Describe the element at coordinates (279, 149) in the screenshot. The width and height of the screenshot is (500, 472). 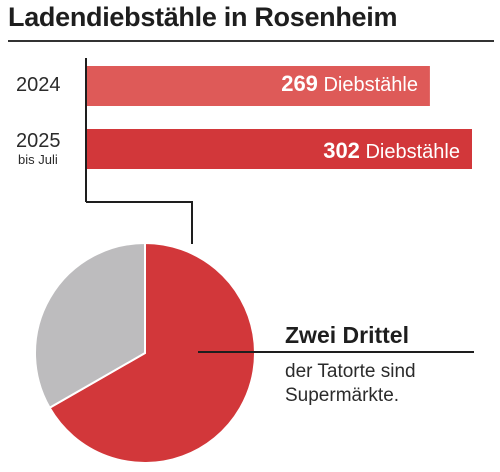
I see `bar-2025` at that location.